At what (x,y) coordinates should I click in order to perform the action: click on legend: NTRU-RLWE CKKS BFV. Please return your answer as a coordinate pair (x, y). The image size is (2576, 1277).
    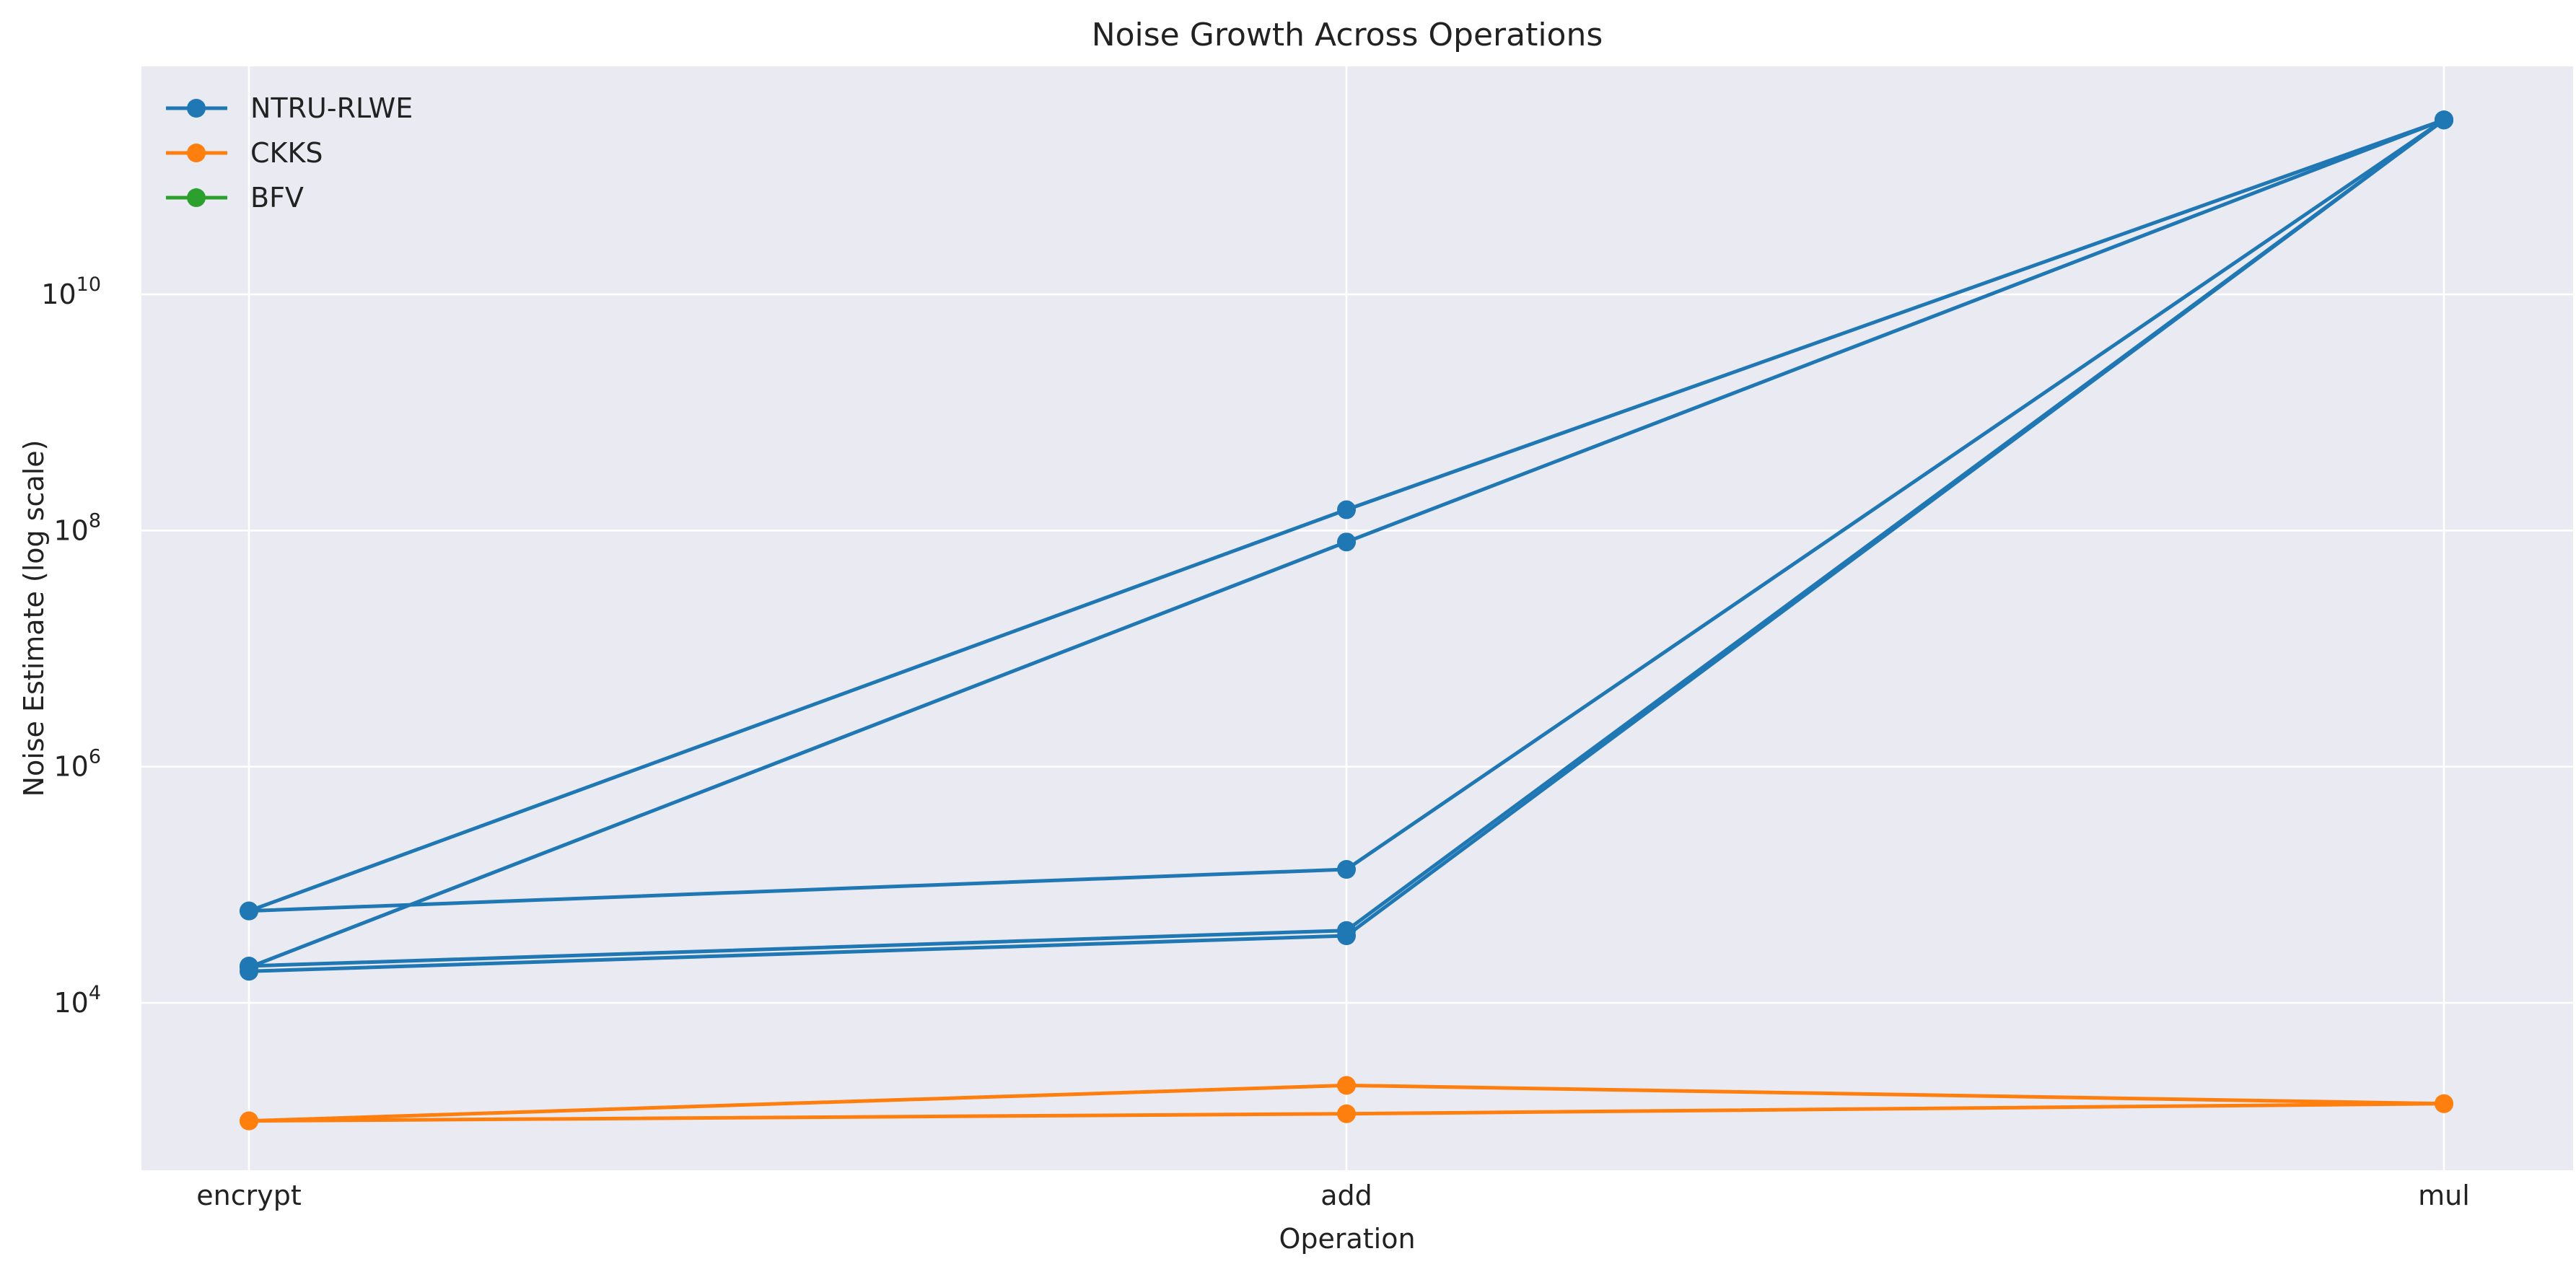
    Looking at the image, I should click on (289, 153).